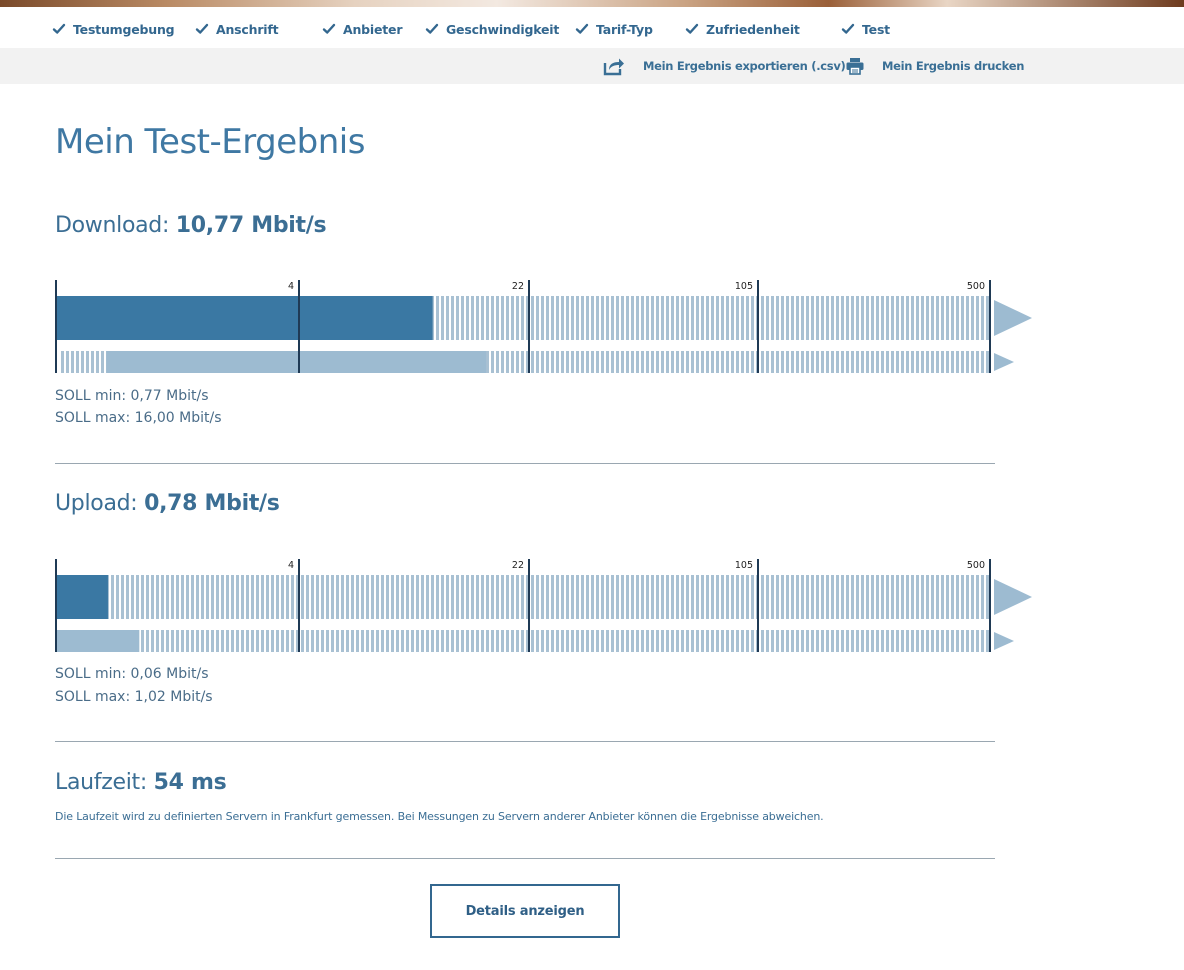  Describe the element at coordinates (742, 29) in the screenshot. I see `step-zufriedenheit: Zufriedenheit` at that location.